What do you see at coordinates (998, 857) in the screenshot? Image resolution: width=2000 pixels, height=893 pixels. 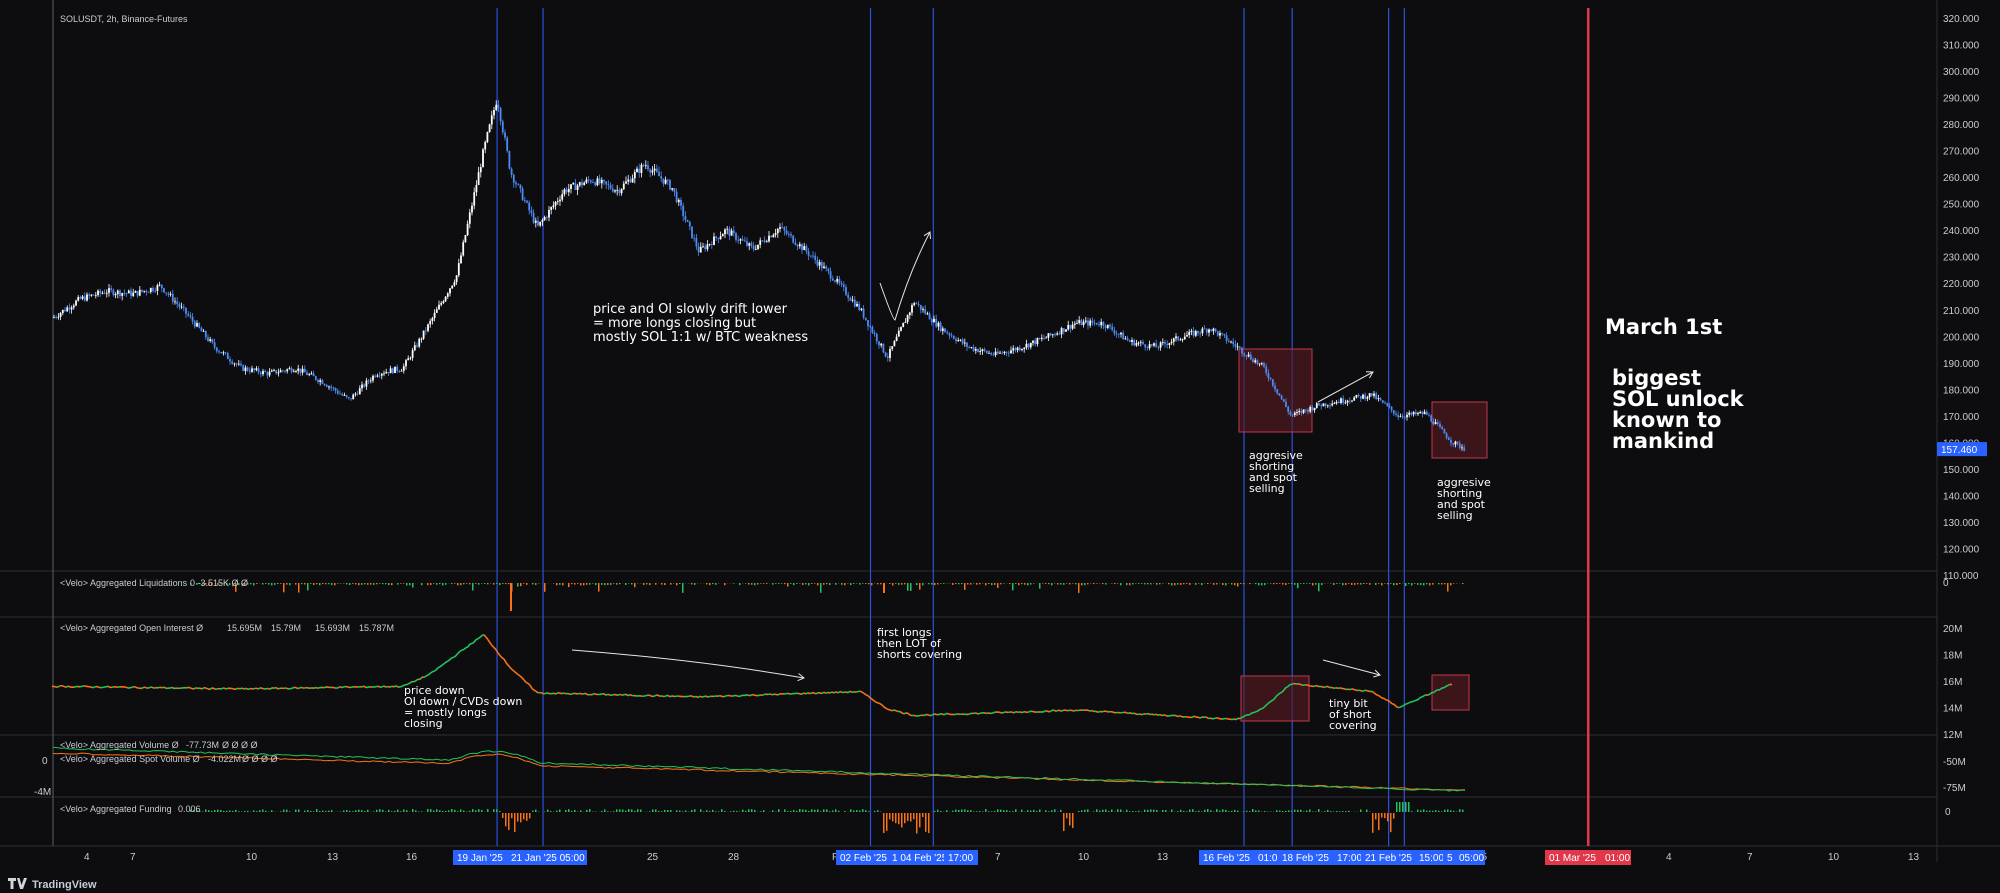 I see `time-tick-label: 7` at bounding box center [998, 857].